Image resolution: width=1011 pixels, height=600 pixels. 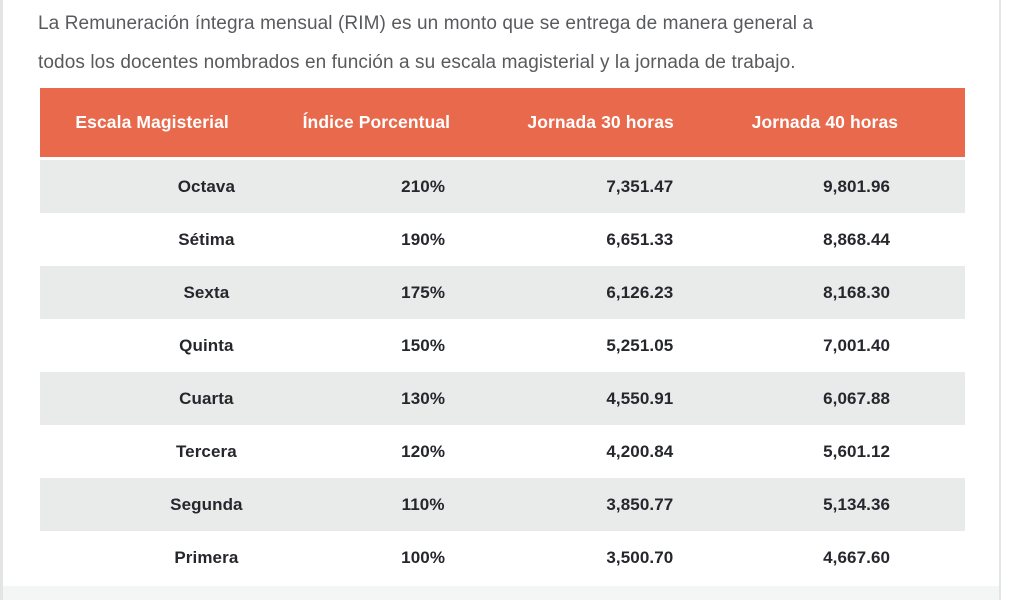 What do you see at coordinates (206, 345) in the screenshot?
I see `cell-escala-magisterial: Quinta` at bounding box center [206, 345].